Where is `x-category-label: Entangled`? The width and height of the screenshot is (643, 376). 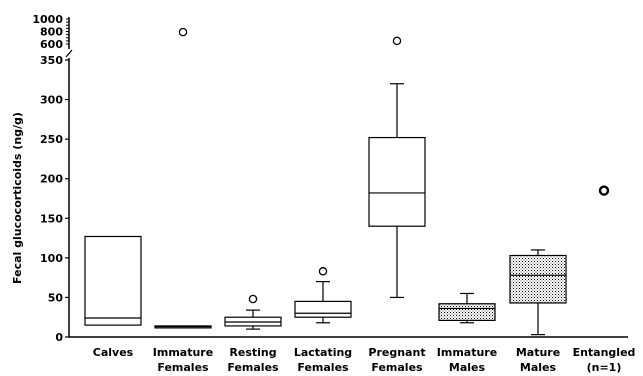 x-category-label: Entangled is located at coordinates (604, 352).